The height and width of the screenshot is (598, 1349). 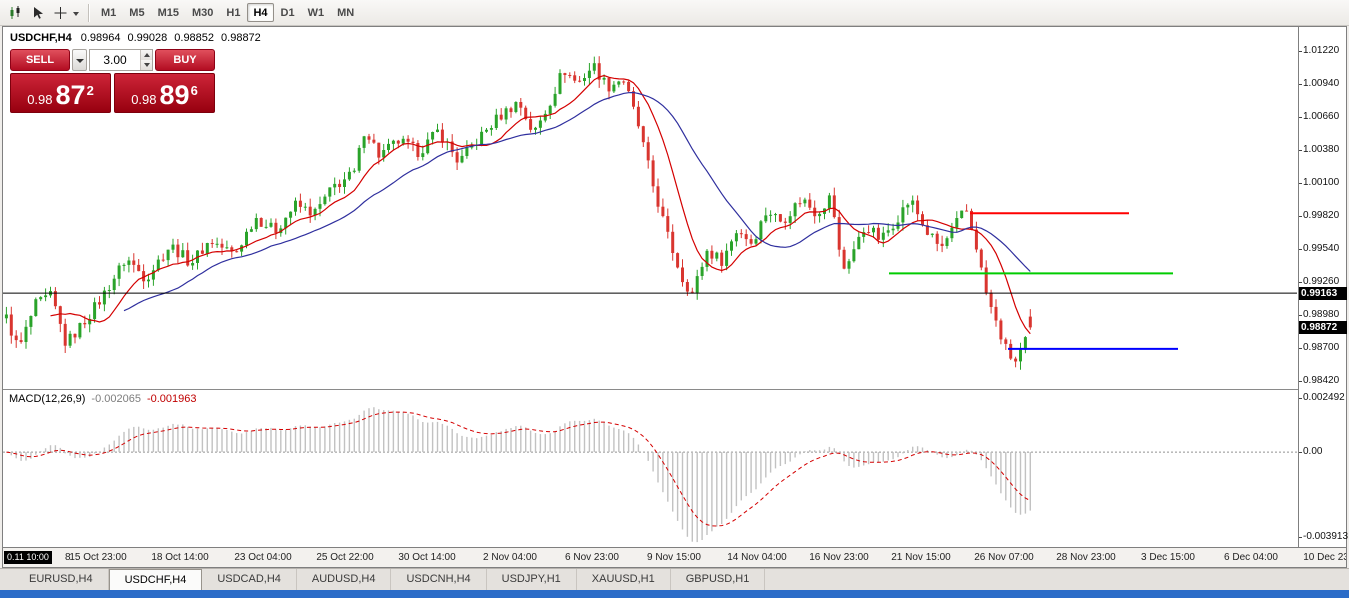 I want to click on price-tick-label: 1.00380, so click(x=1319, y=149).